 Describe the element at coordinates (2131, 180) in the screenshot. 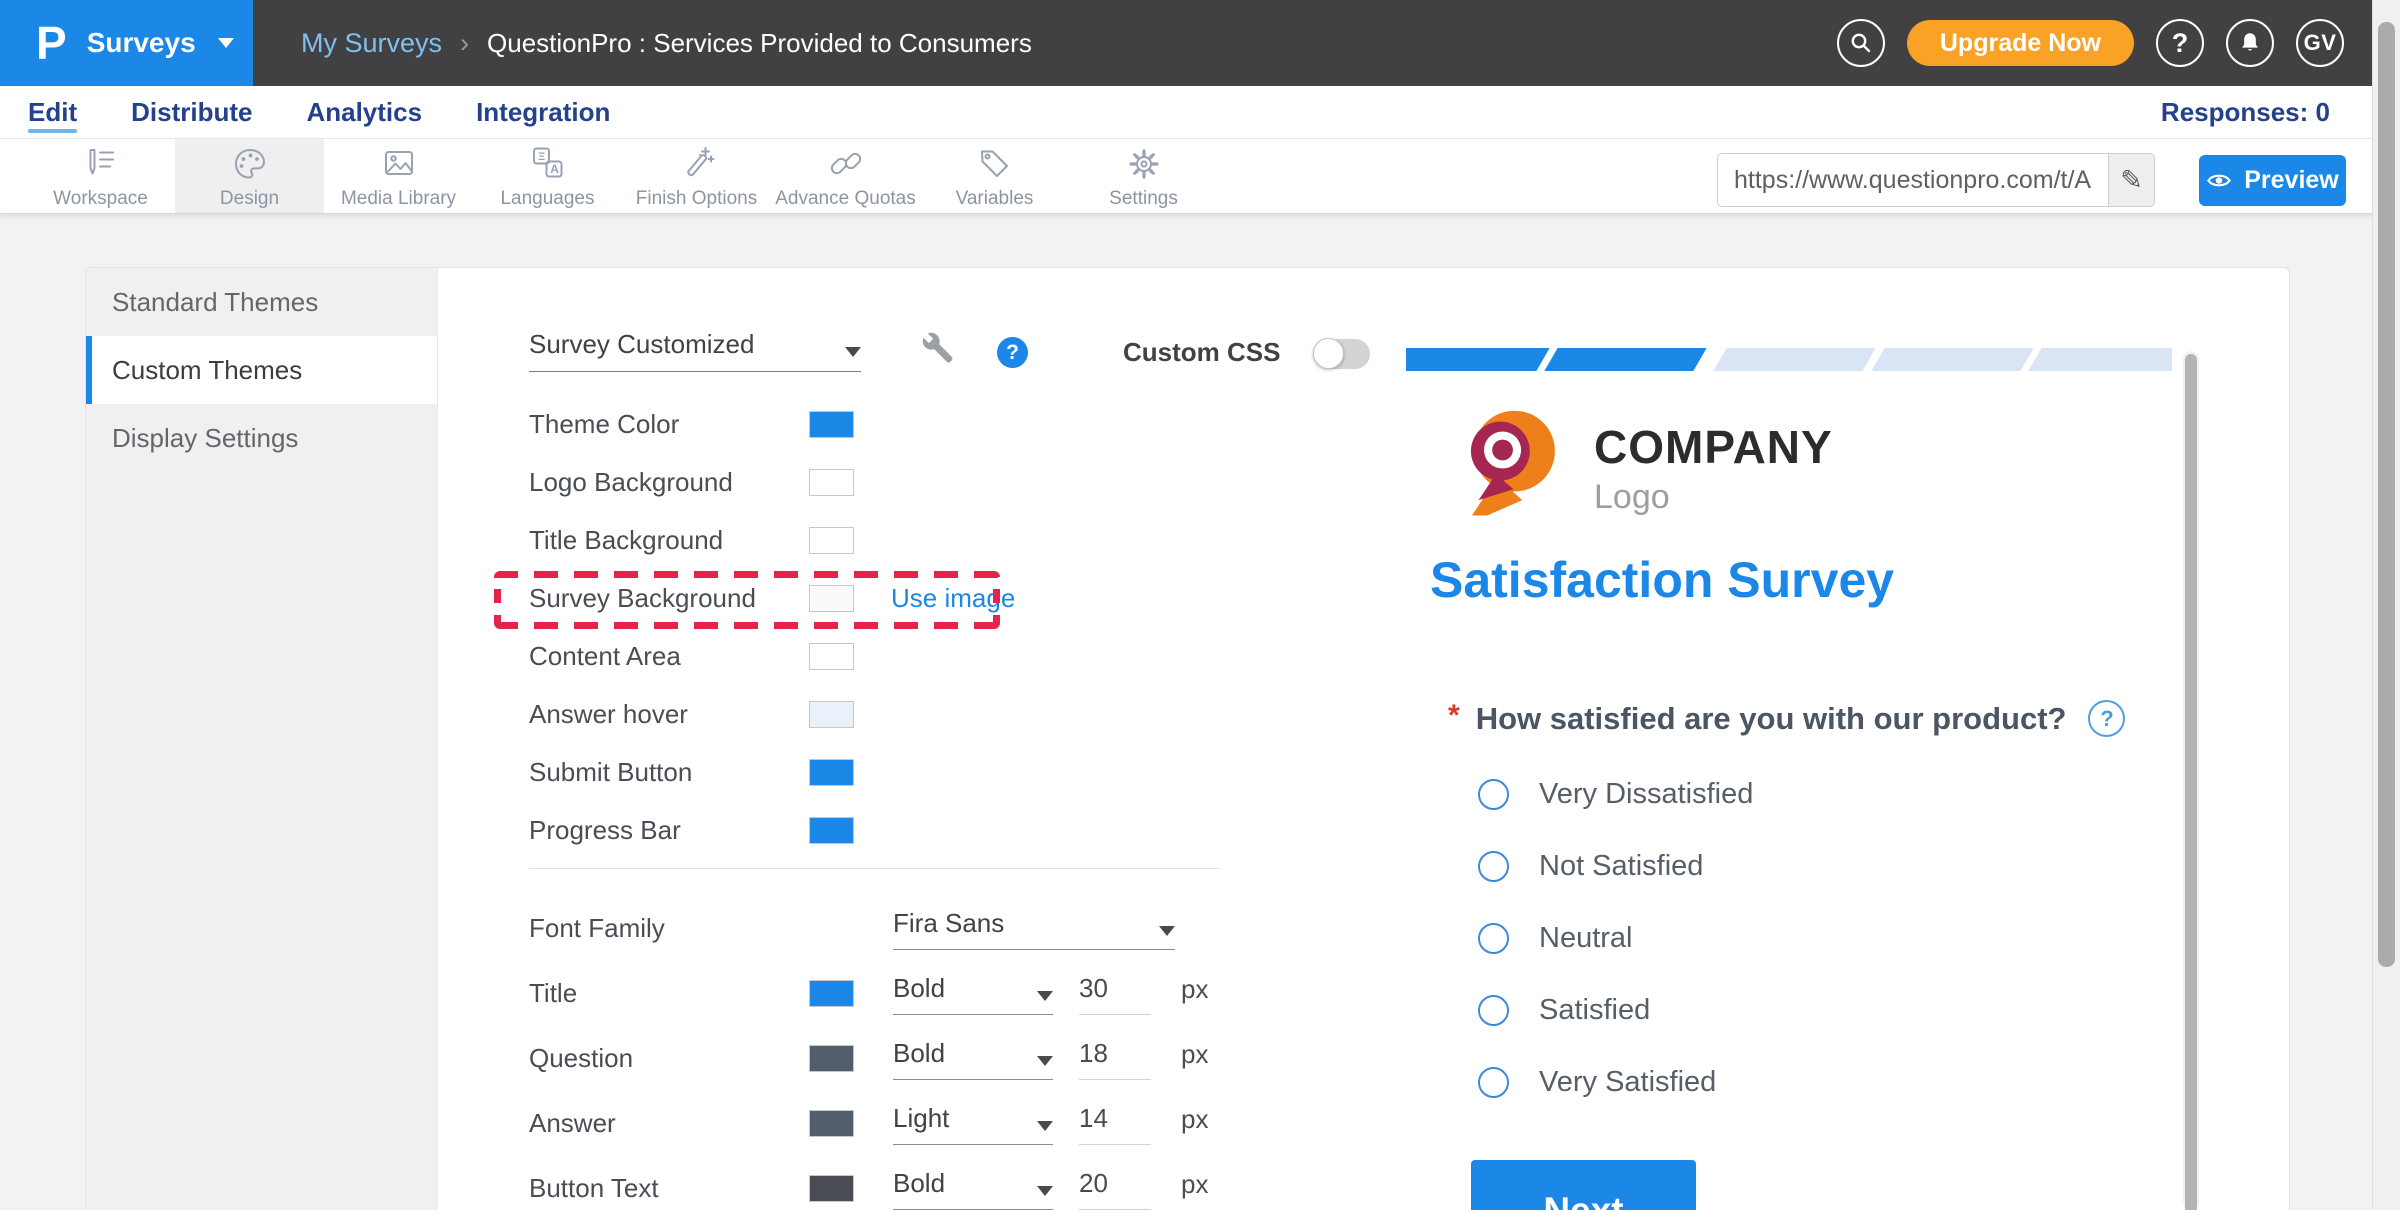

I see `edit-url-button: ✎` at that location.